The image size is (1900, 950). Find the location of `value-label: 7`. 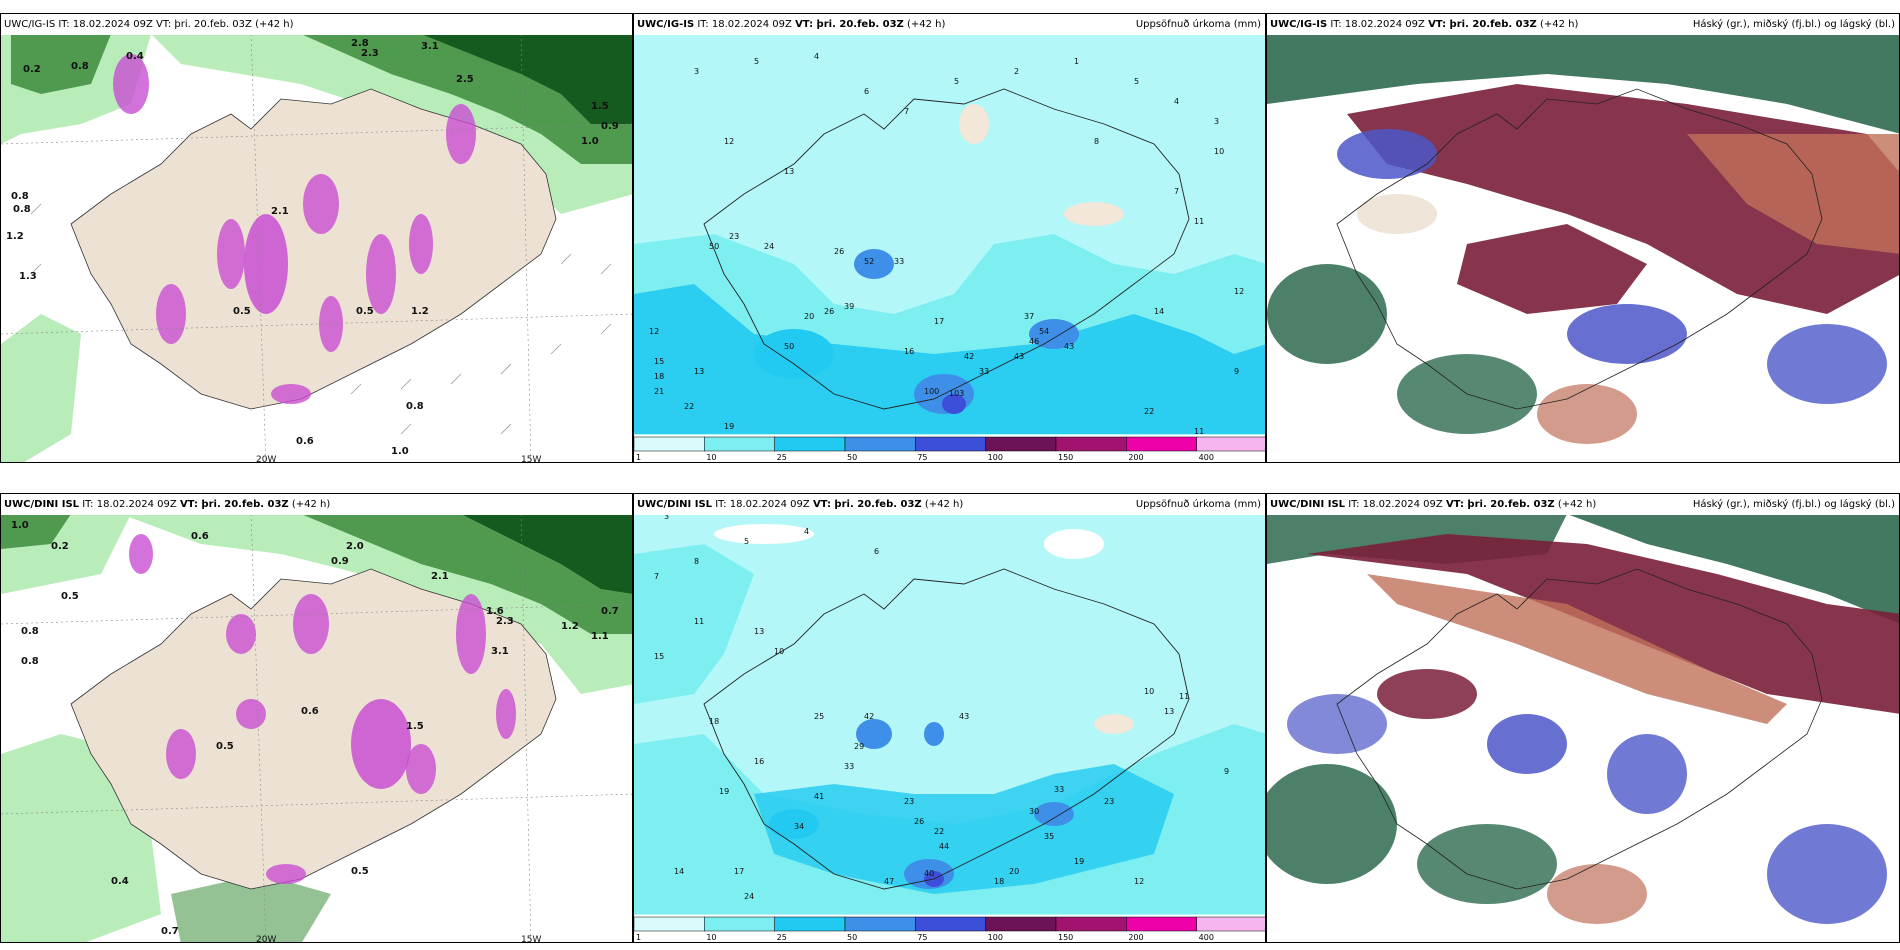

value-label: 7 is located at coordinates (906, 111).